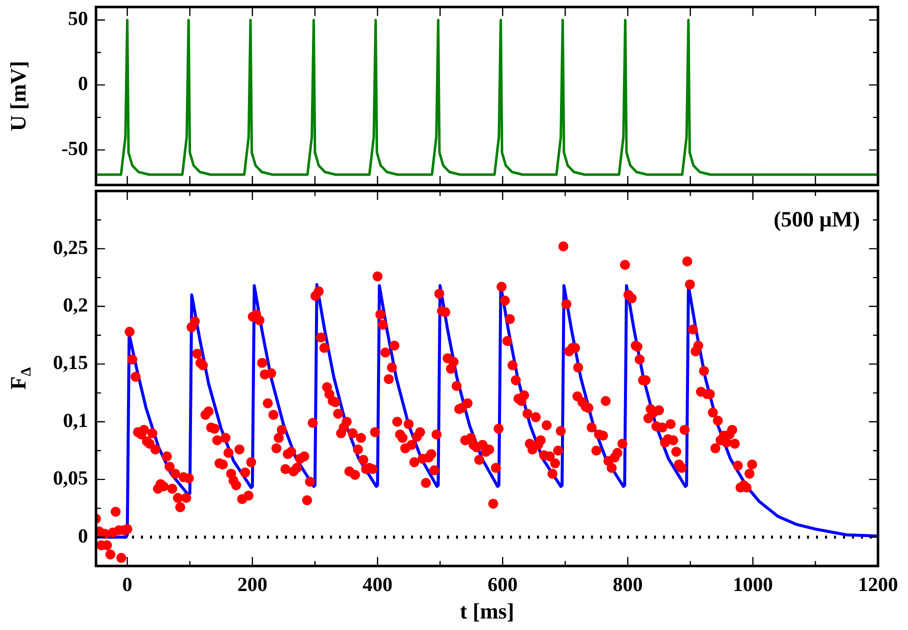  Describe the element at coordinates (503, 585) in the screenshot. I see `x-tick-label: 600` at that location.